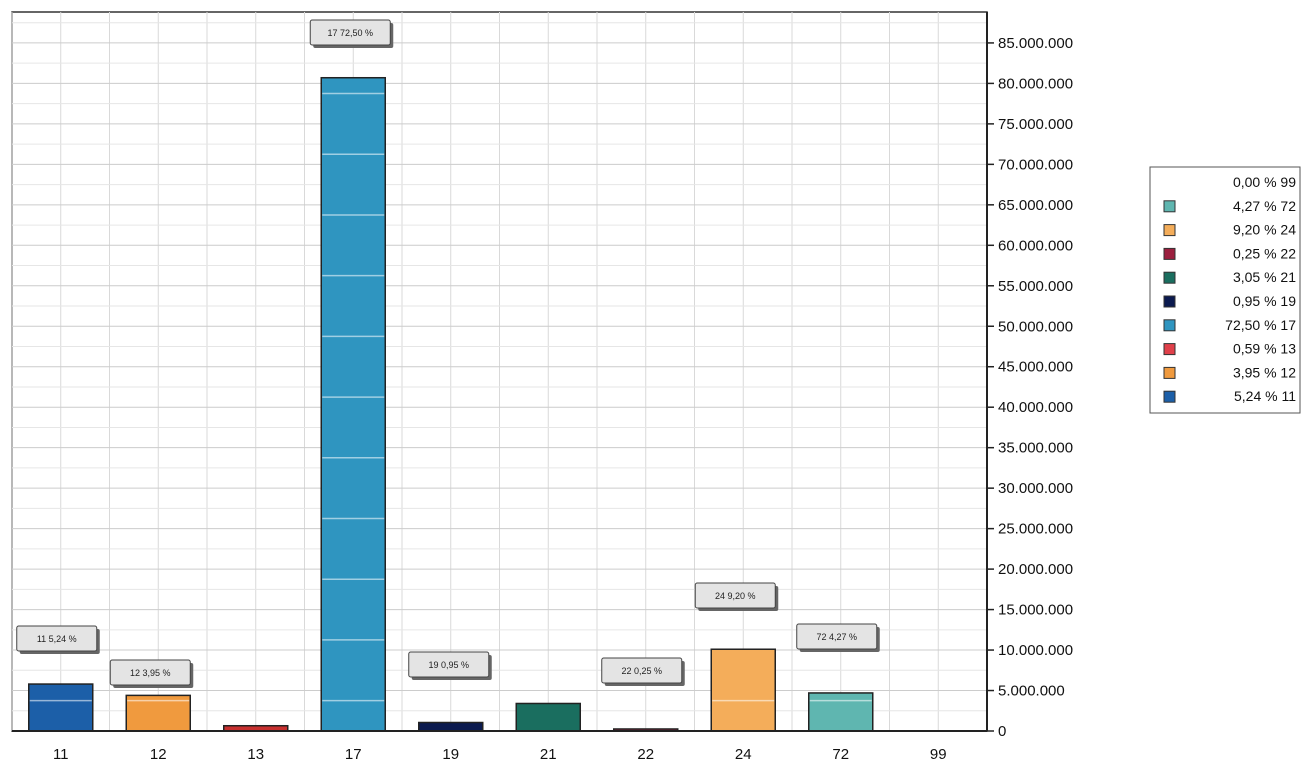  Describe the element at coordinates (158, 754) in the screenshot. I see `x-tick-label: 12` at that location.